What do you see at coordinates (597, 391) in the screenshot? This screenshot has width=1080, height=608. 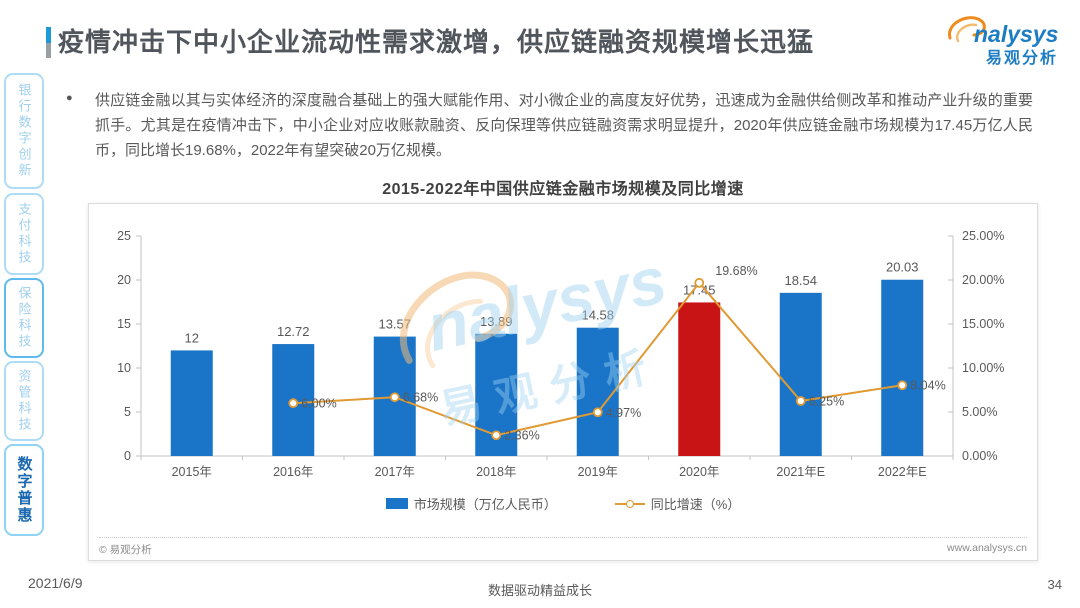 I see `bar-2019年` at bounding box center [597, 391].